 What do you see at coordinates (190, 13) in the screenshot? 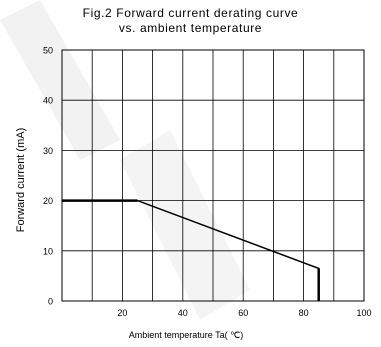
I see `chart-title: Fig.2 Forward current derating curve` at bounding box center [190, 13].